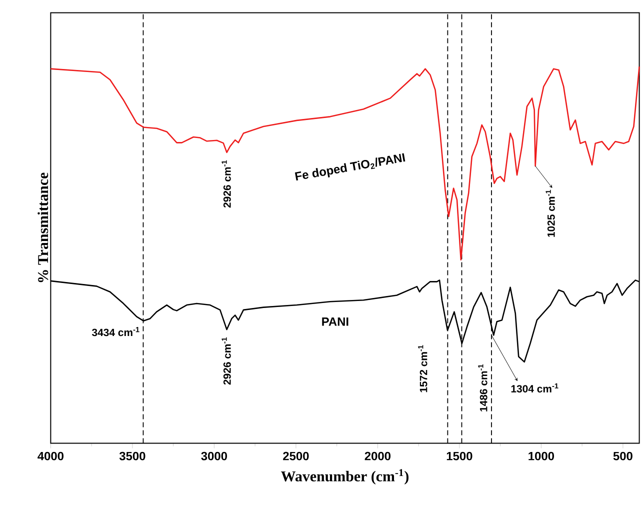 Image resolution: width=644 pixels, height=521 pixels. Describe the element at coordinates (459, 456) in the screenshot. I see `x-tick-label: 1500` at that location.